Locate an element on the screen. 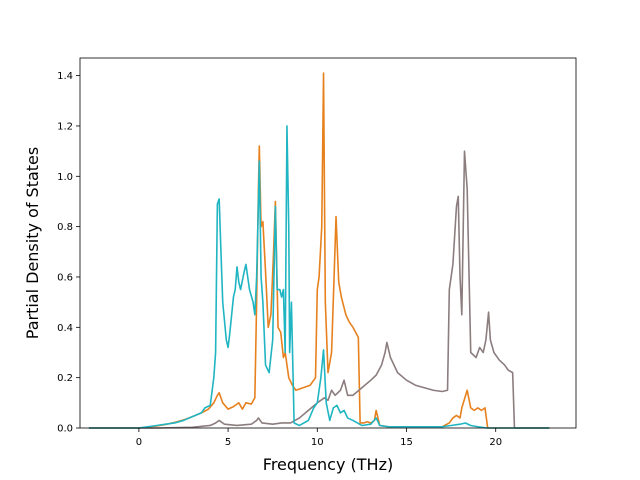 The width and height of the screenshot is (640, 480). x-axis: 0 5 10 15 20 is located at coordinates (319, 438).